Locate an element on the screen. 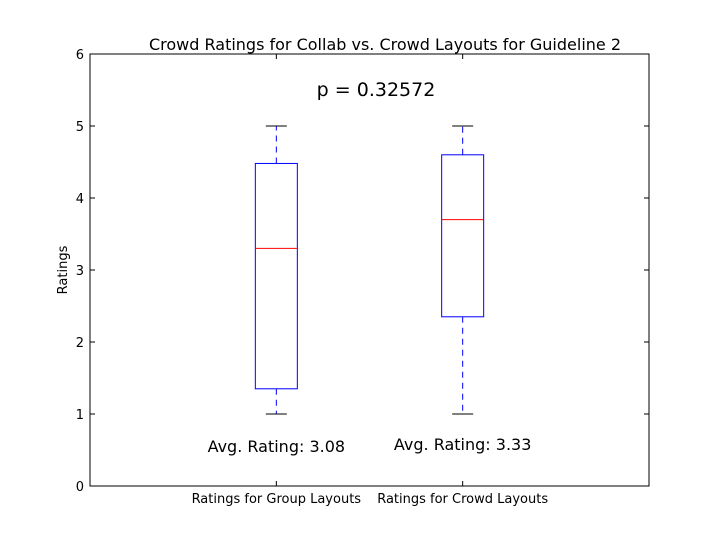 The width and height of the screenshot is (720, 540). avg-rating-label-0: Avg. Rating: 3.08 is located at coordinates (277, 446).